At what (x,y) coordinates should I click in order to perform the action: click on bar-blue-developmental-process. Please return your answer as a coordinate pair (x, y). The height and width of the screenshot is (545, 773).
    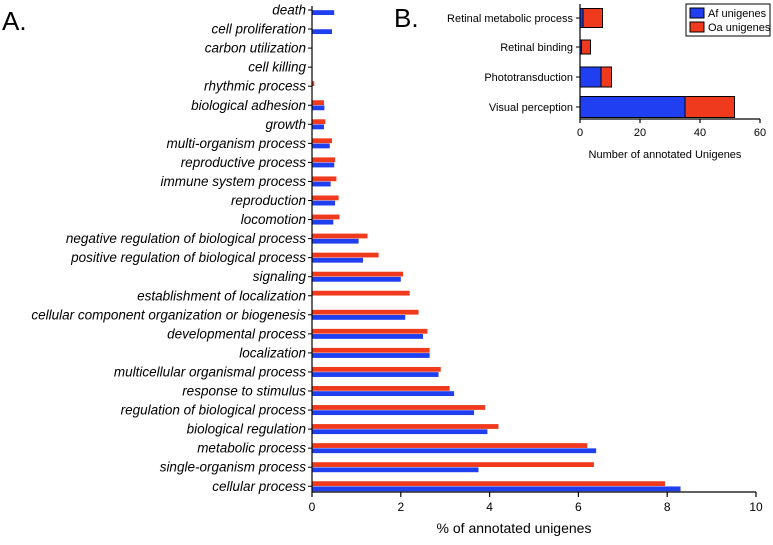
    Looking at the image, I should click on (367, 336).